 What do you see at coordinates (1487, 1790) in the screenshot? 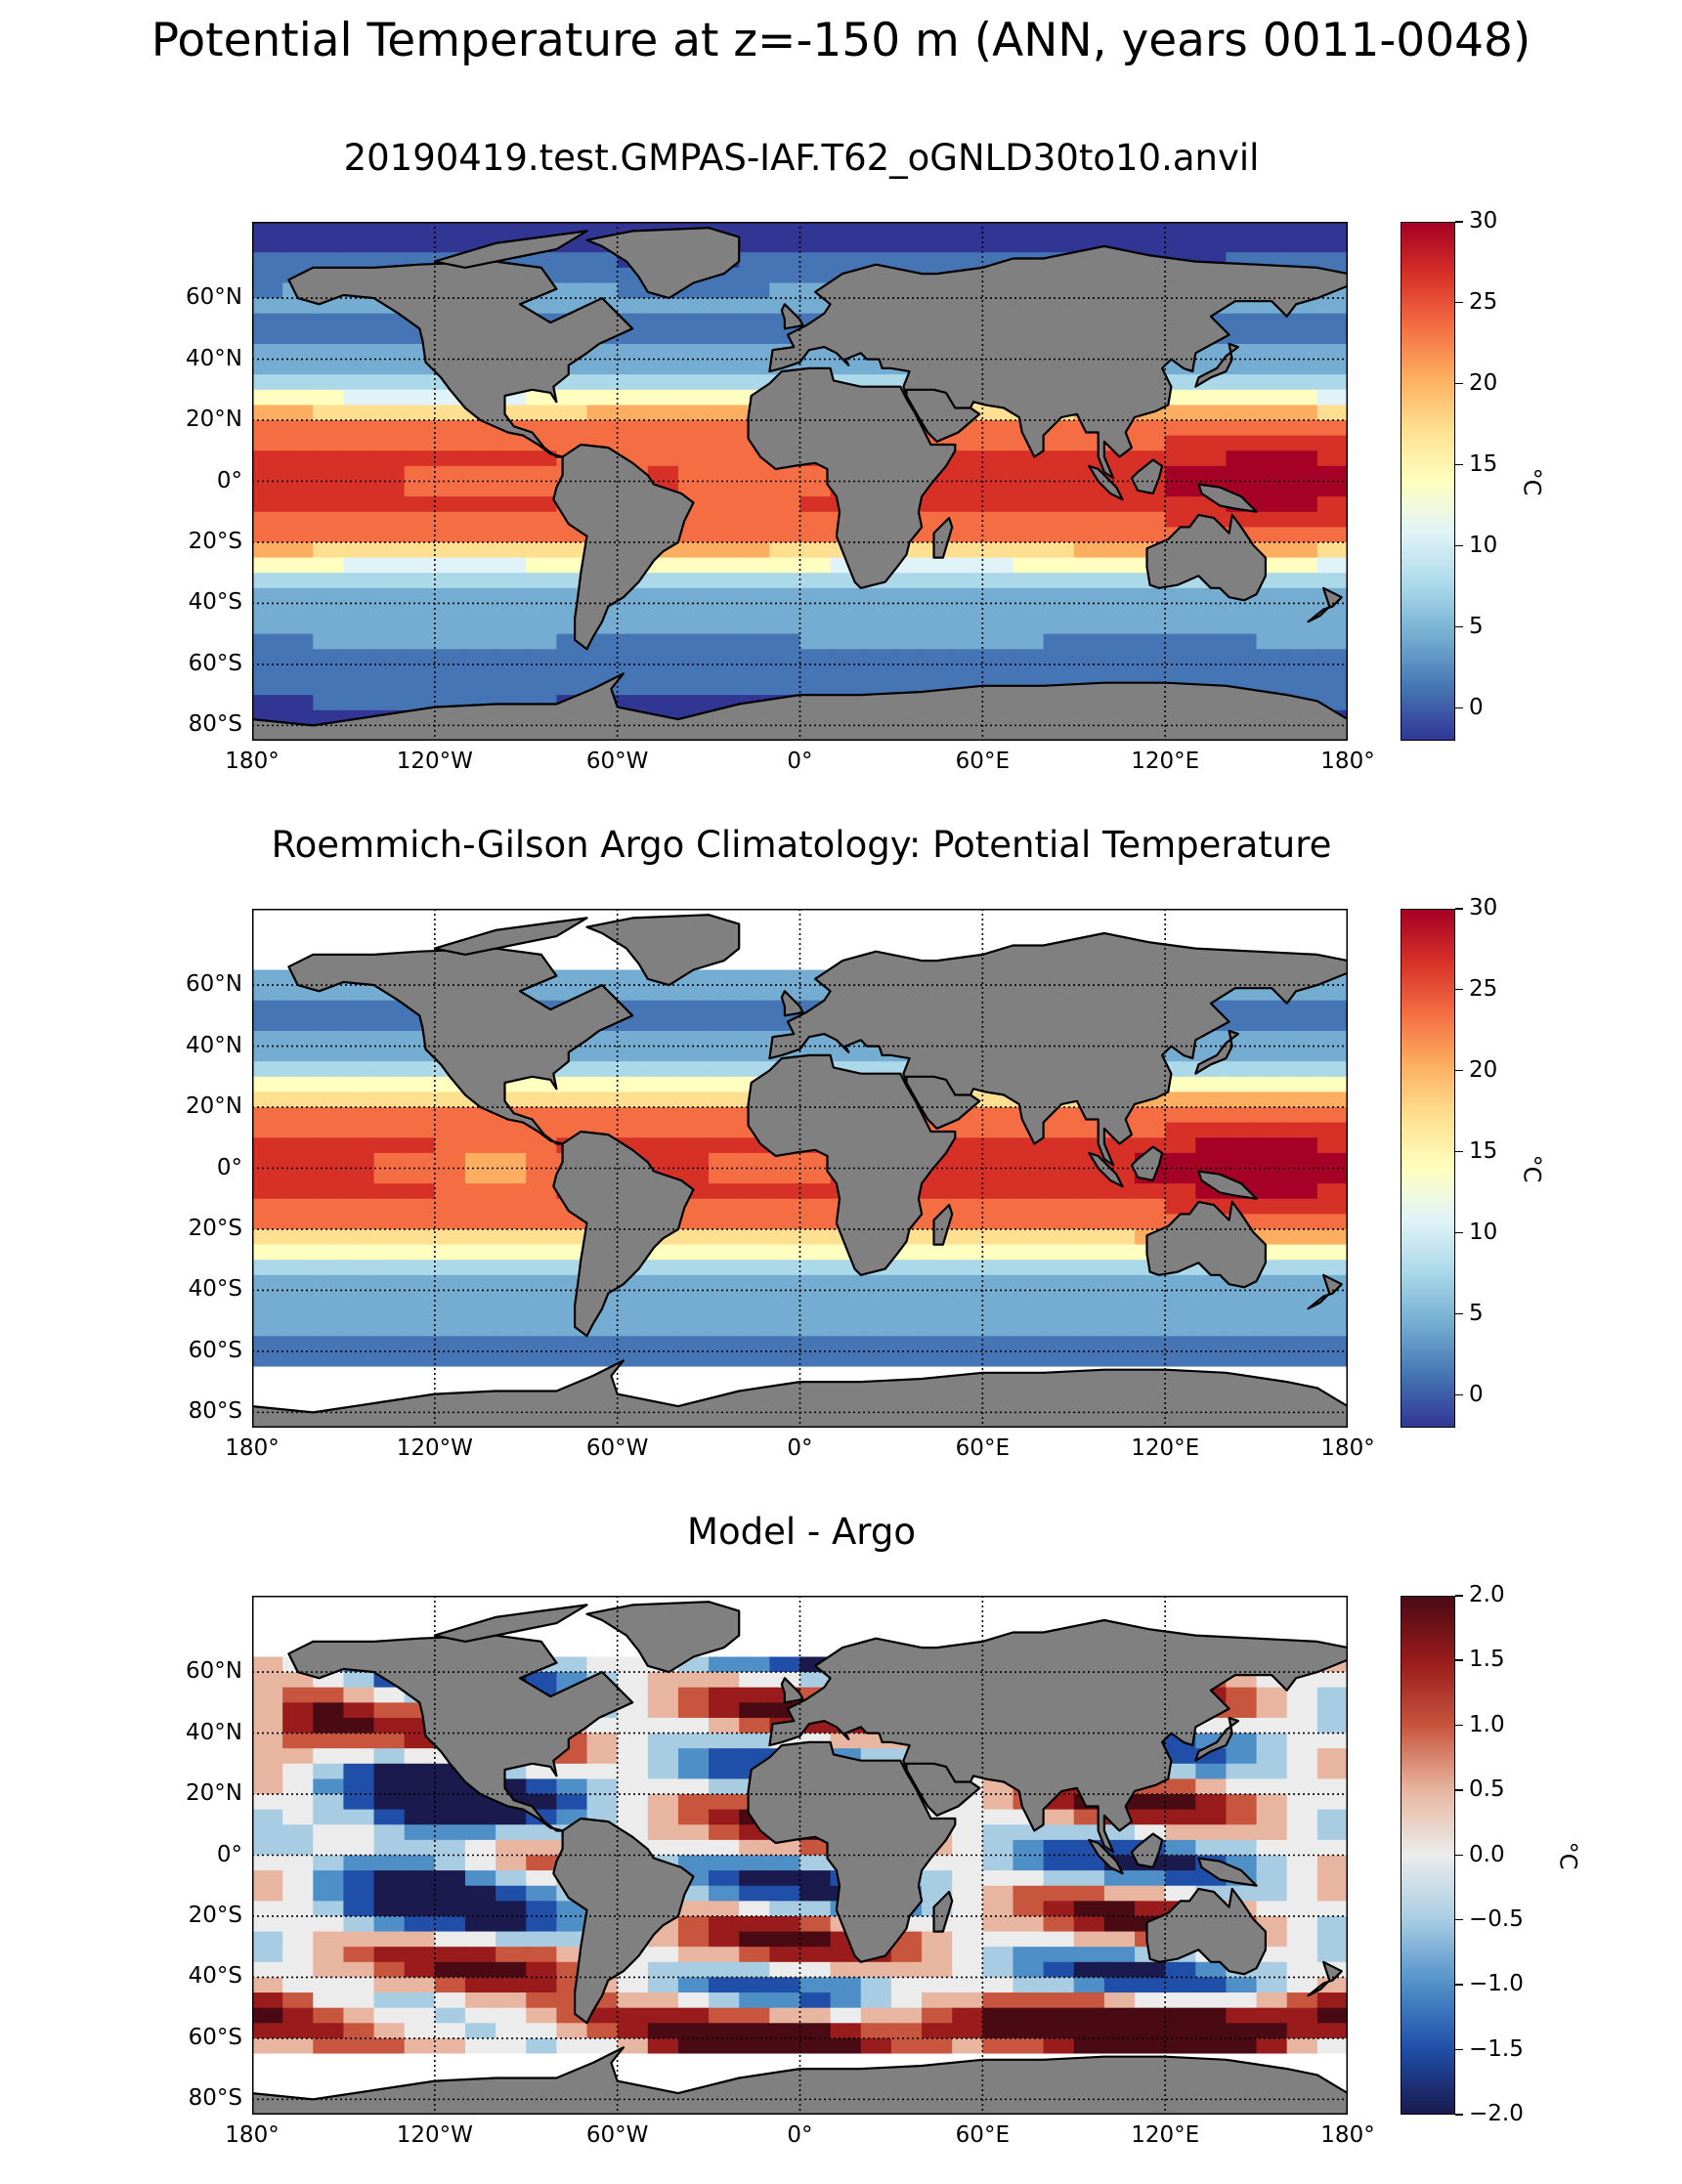
I see `colorbar-tick-label: 0.5` at bounding box center [1487, 1790].